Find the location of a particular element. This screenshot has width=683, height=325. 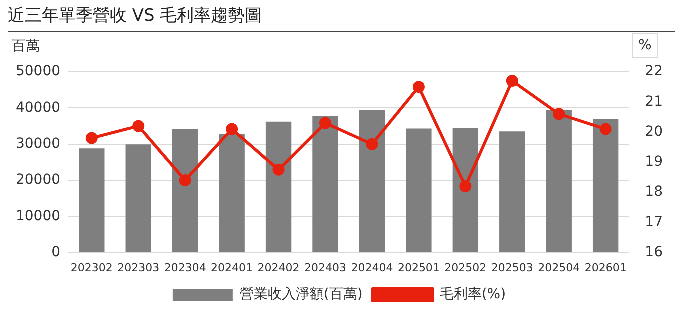

x-tick-label: 202501 is located at coordinates (419, 267).